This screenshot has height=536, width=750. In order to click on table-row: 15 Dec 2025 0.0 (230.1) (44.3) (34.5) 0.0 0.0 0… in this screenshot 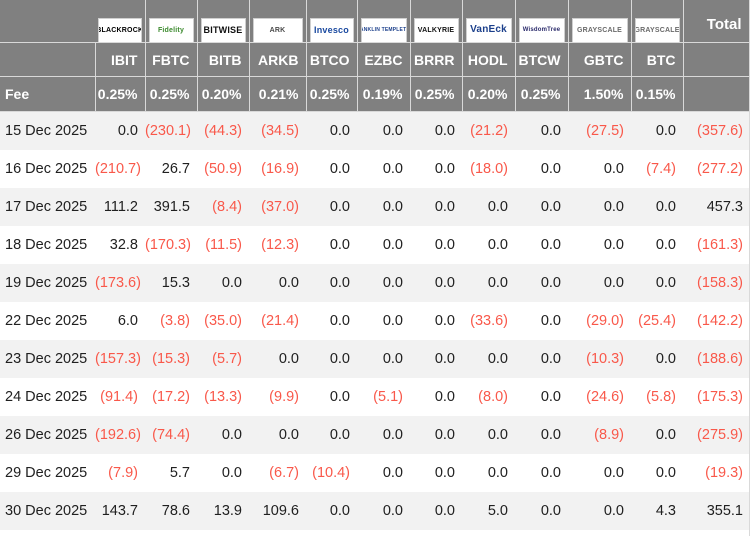, I will do `click(375, 130)`.